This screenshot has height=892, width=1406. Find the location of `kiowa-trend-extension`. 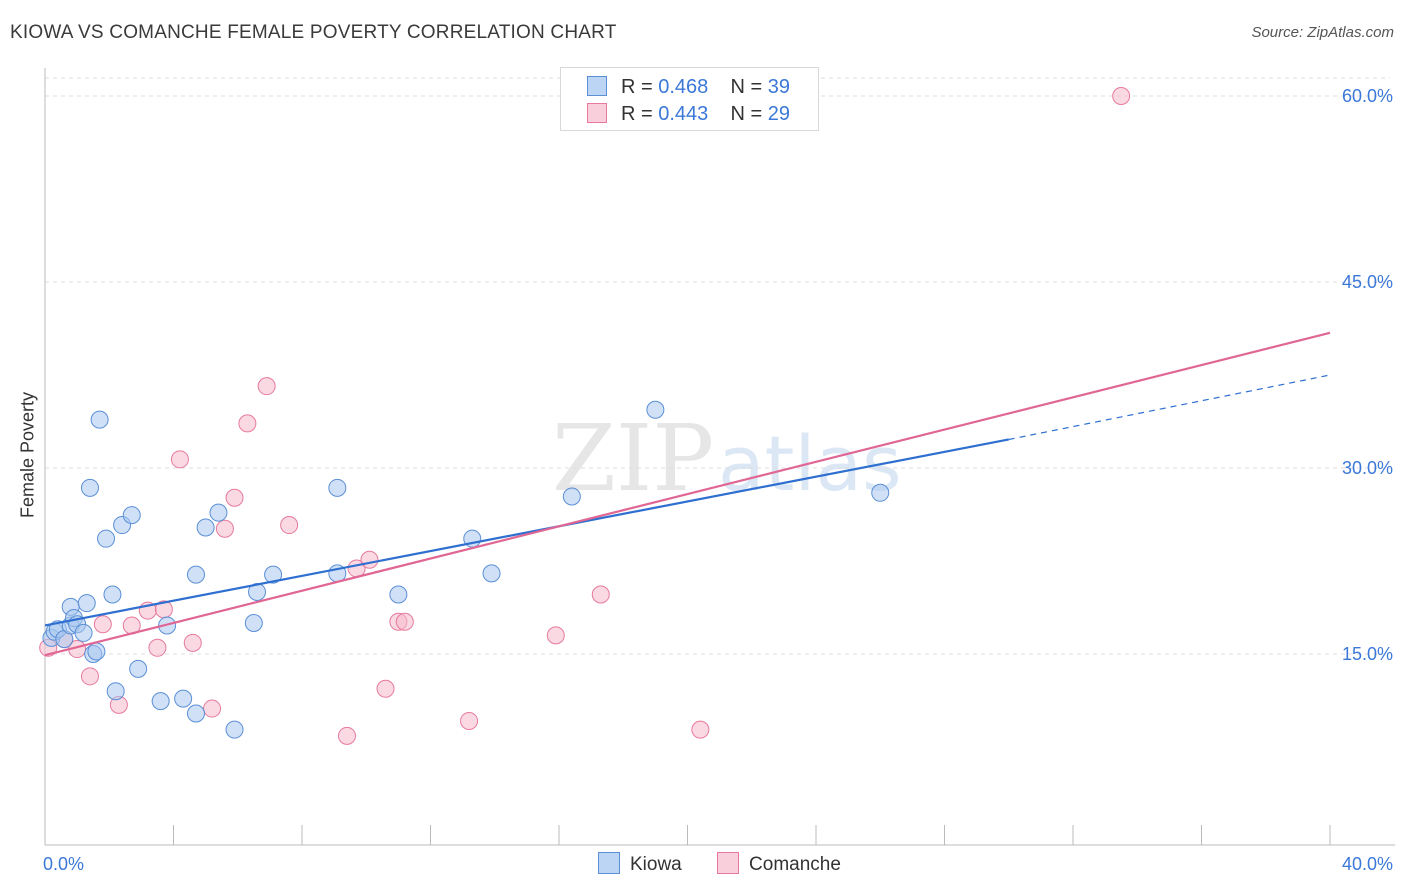

kiowa-trend-extension is located at coordinates (1169, 407).